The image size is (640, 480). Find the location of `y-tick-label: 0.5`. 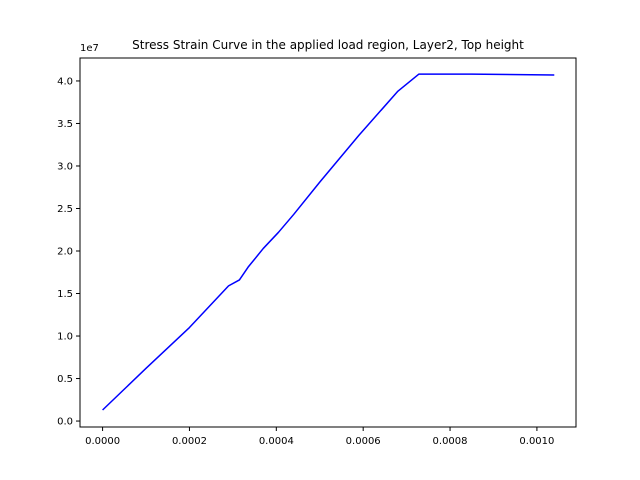

y-tick-label: 0.5 is located at coordinates (65, 379).